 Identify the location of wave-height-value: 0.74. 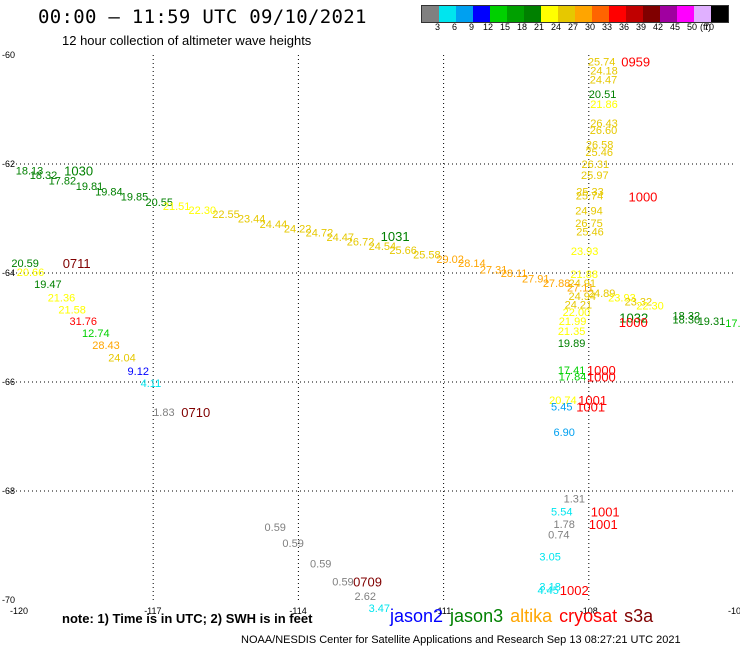
(558, 536).